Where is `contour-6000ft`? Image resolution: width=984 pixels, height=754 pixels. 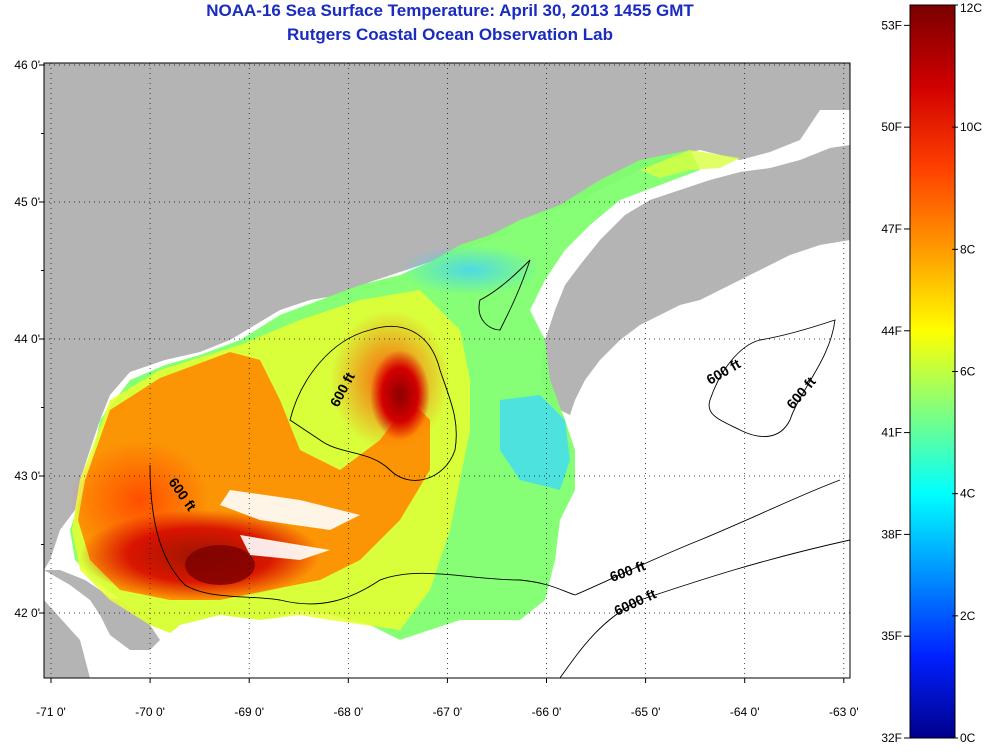
contour-6000ft is located at coordinates (704, 608).